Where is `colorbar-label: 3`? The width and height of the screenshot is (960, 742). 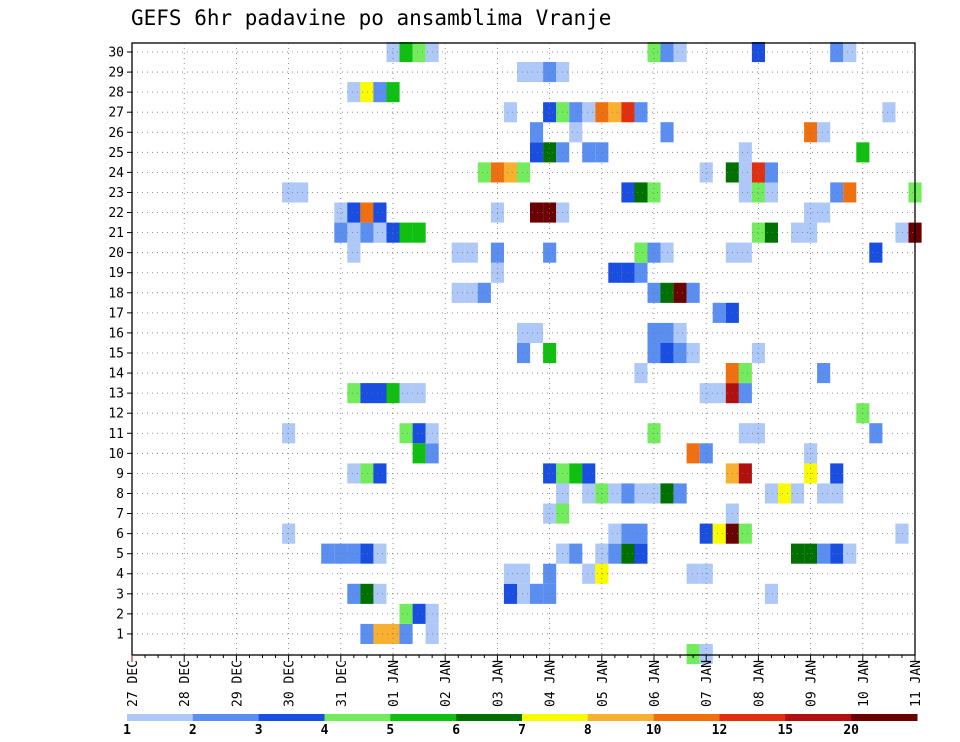 colorbar-label: 3 is located at coordinates (259, 730).